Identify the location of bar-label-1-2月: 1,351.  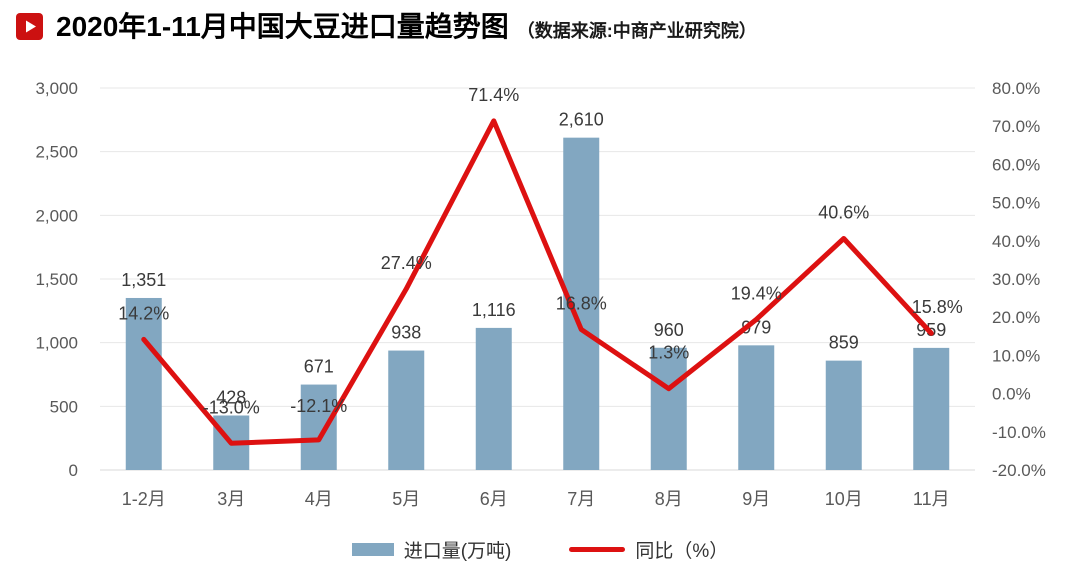
(143, 280).